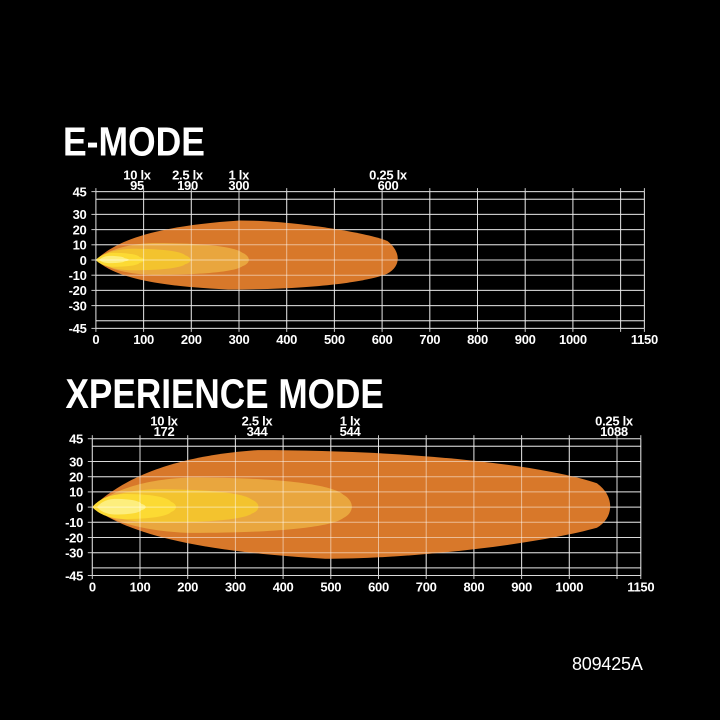 This screenshot has width=720, height=720. I want to click on svg-text: 809425A, so click(607, 664).